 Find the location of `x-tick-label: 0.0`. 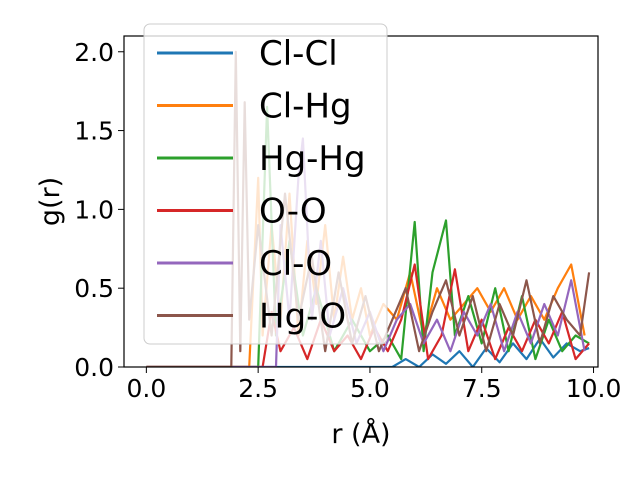

x-tick-label: 0.0 is located at coordinates (146, 388).